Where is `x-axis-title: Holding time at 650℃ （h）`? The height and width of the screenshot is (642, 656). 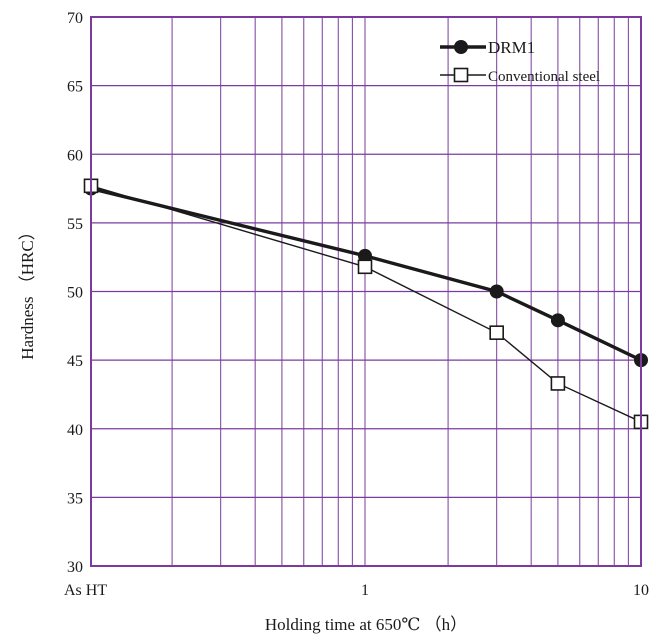 x-axis-title: Holding time at 650℃ （h） is located at coordinates (366, 624).